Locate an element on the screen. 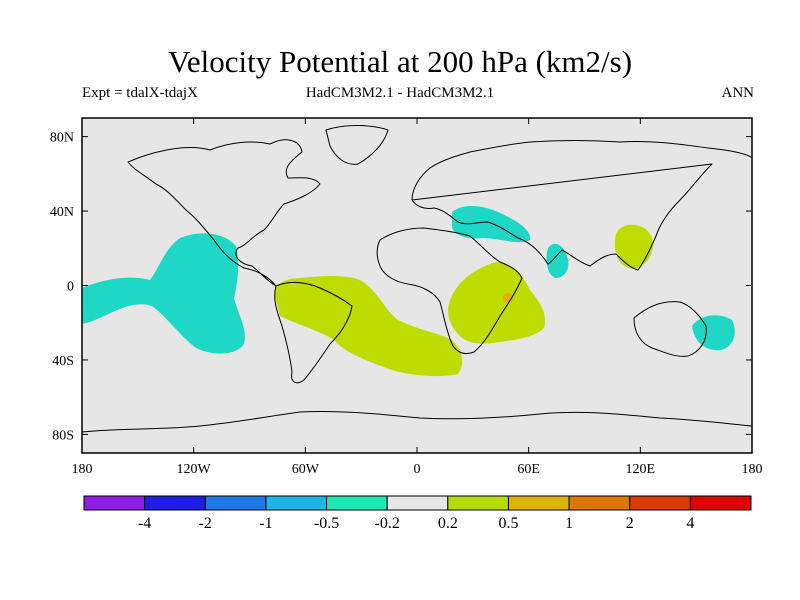 This screenshot has width=800, height=600. x-tick-label: 60E is located at coordinates (528, 469).